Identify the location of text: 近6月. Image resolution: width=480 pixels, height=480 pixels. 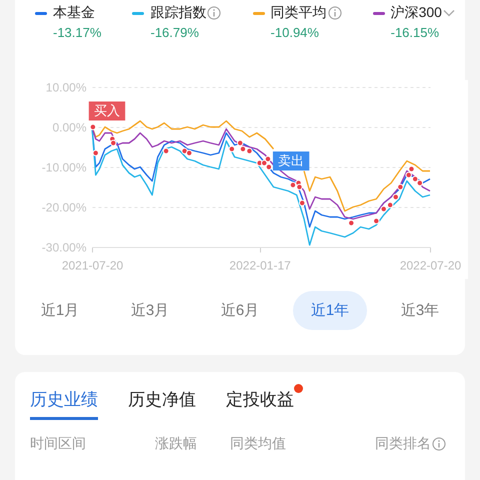
(240, 311).